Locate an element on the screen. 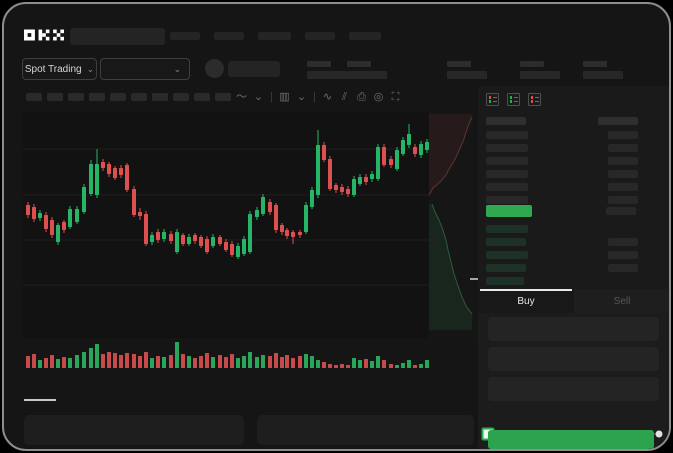 Image resolution: width=673 pixels, height=453 pixels. trade-tabs: Buy Sell is located at coordinates (573, 301).